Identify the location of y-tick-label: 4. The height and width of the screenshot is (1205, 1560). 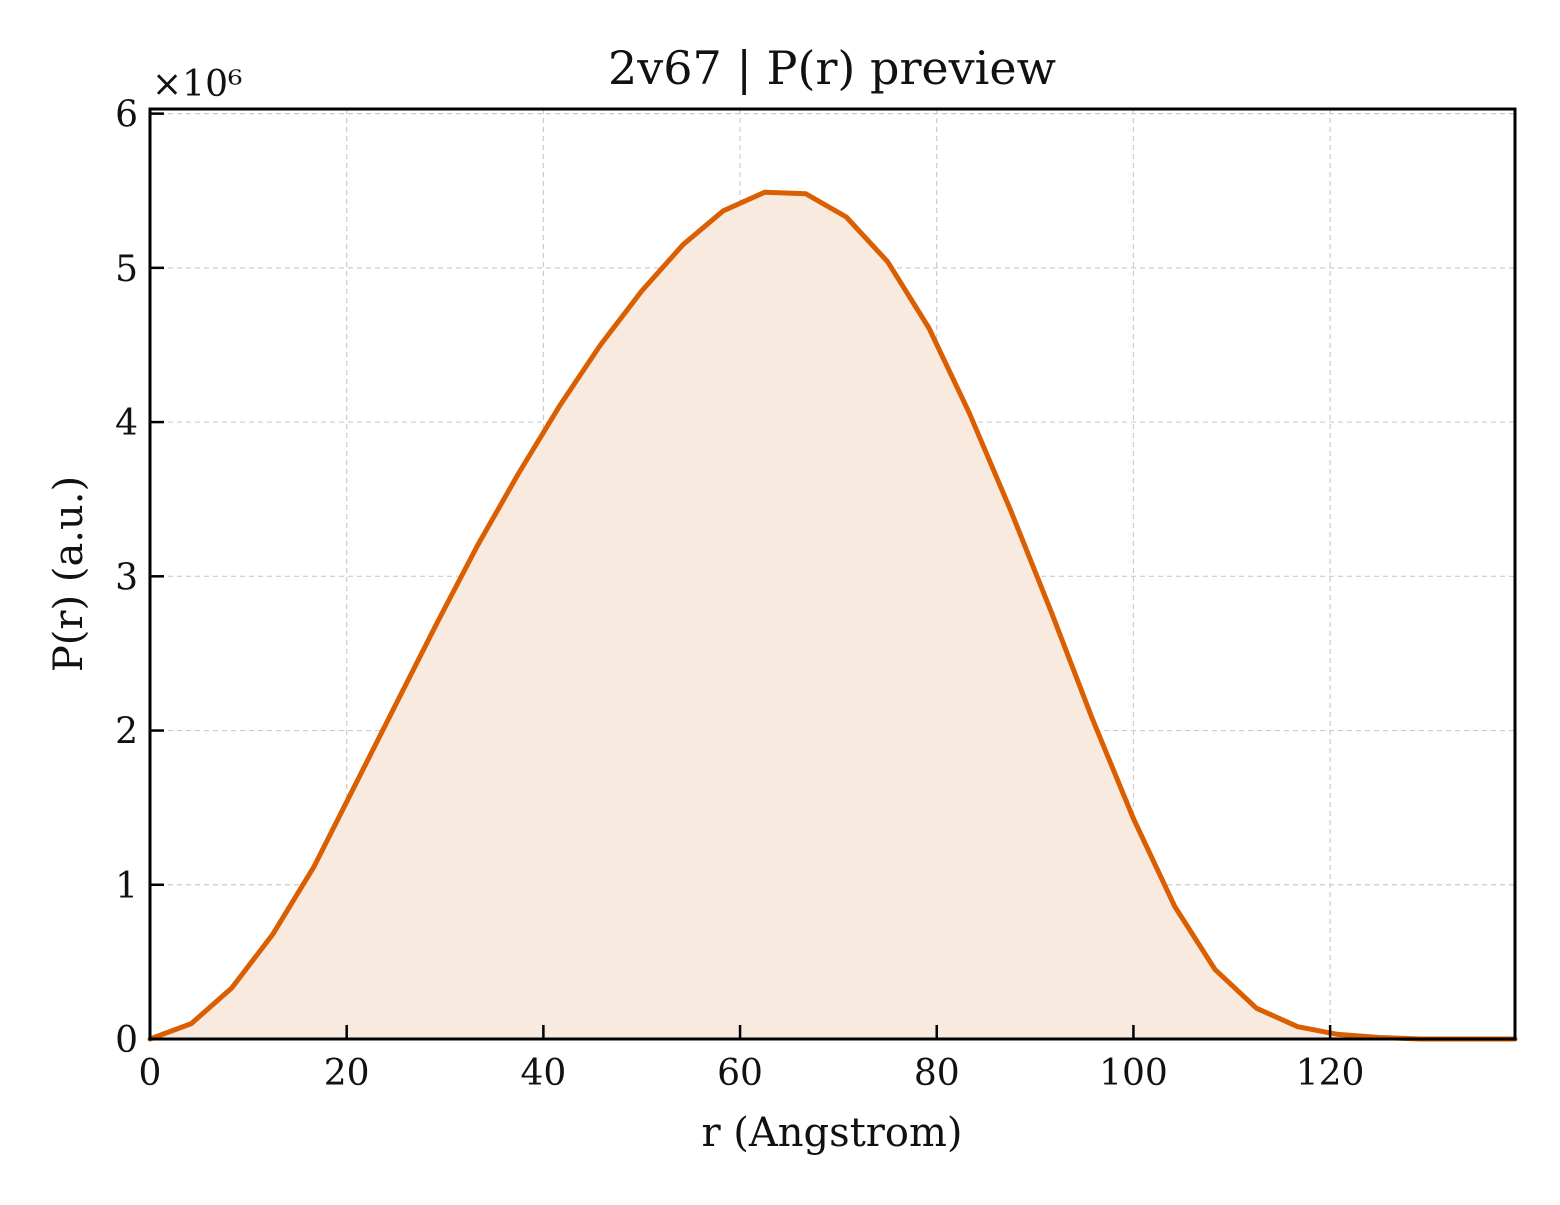
(126, 423).